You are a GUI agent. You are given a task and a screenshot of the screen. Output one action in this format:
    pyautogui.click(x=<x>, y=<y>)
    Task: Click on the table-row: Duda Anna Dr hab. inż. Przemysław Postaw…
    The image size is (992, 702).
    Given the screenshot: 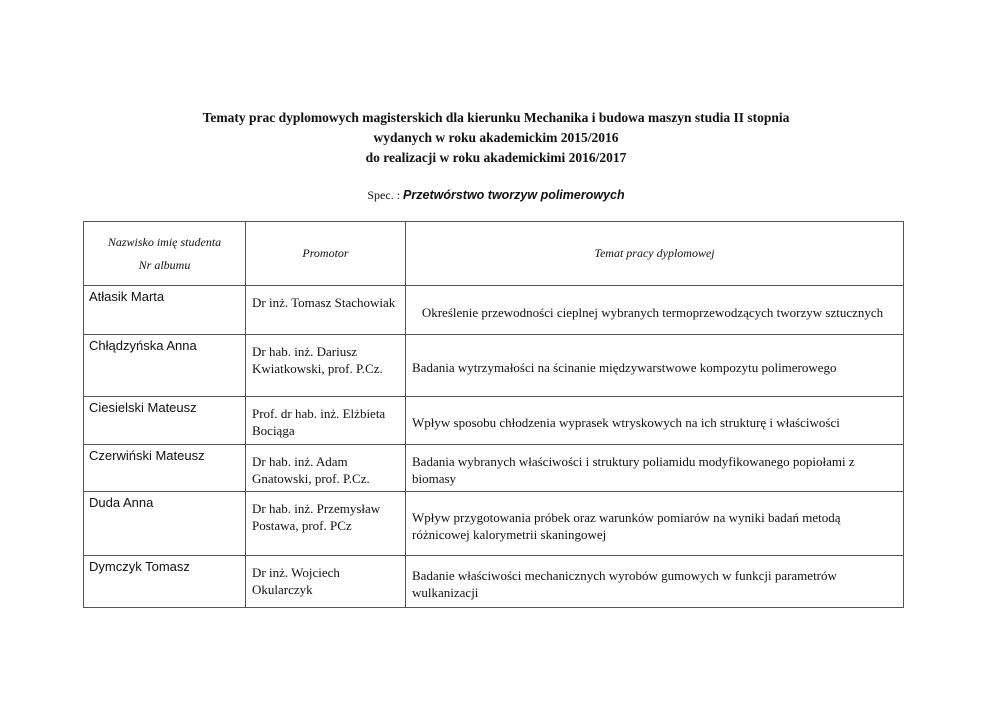 What is the action you would take?
    pyautogui.click(x=493, y=523)
    